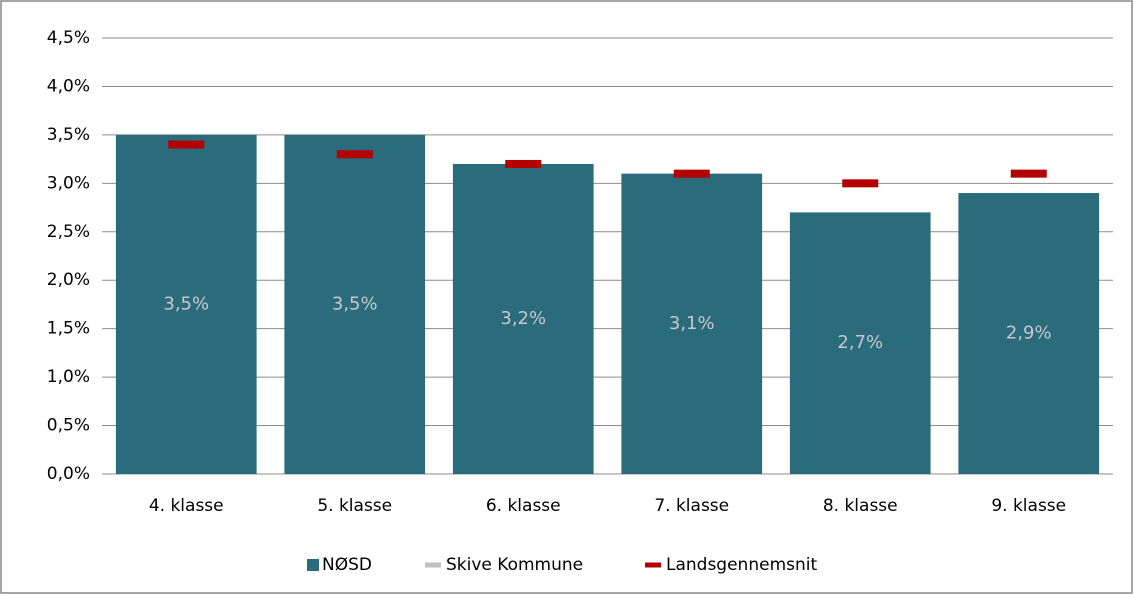 The width and height of the screenshot is (1134, 595). Describe the element at coordinates (68, 426) in the screenshot. I see `y-tick-label: 0,5%` at that location.